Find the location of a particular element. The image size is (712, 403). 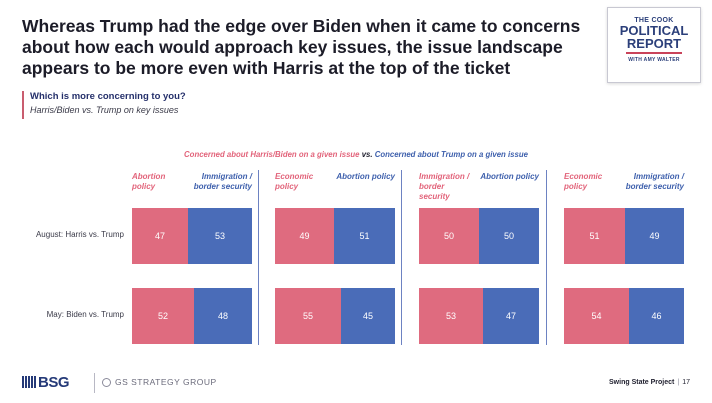

project-name: Swing State Project is located at coordinates (642, 382).